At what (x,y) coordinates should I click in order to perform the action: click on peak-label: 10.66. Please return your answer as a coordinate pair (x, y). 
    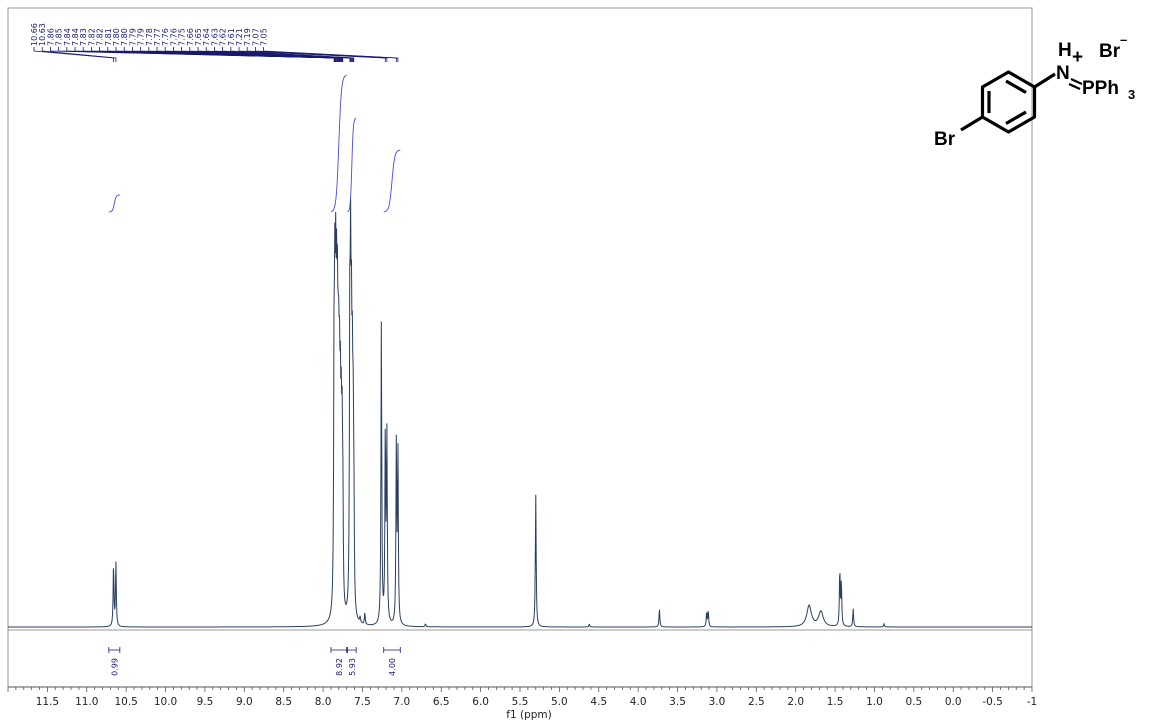
    Looking at the image, I should click on (34, 34).